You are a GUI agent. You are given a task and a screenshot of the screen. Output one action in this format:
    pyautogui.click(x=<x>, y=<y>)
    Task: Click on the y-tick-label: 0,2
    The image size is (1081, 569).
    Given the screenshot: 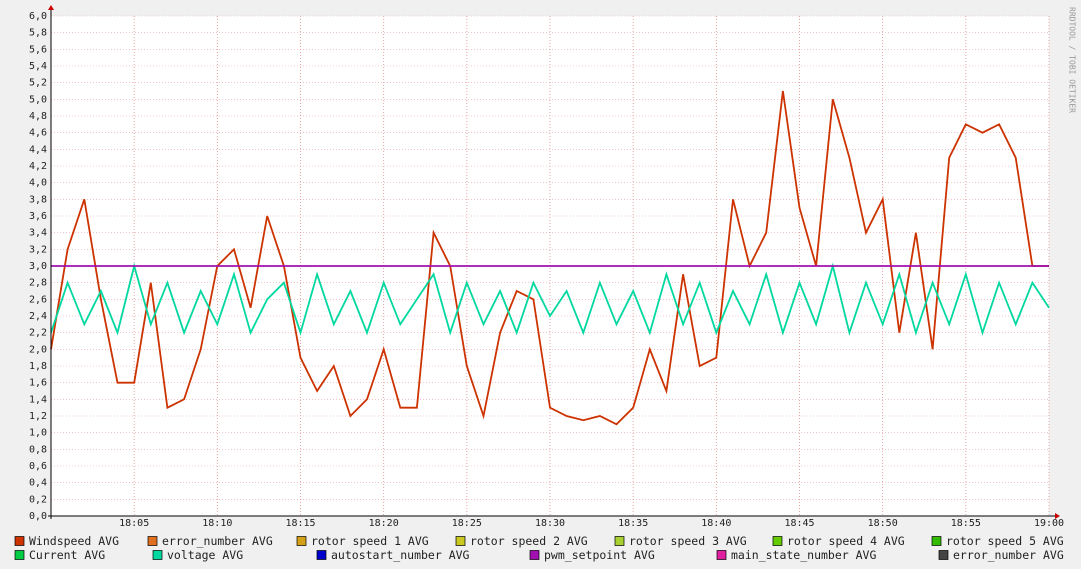 What is the action you would take?
    pyautogui.click(x=38, y=499)
    